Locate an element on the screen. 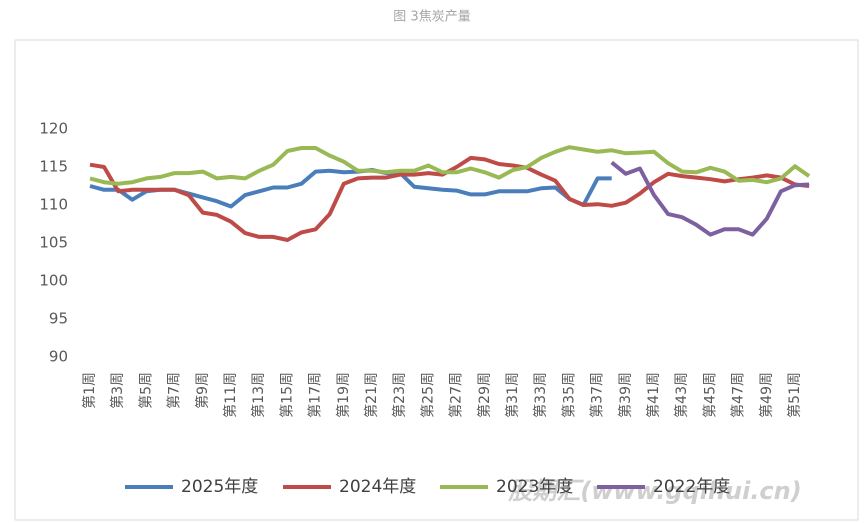  x-tick-label: 第35周 is located at coordinates (568, 395).